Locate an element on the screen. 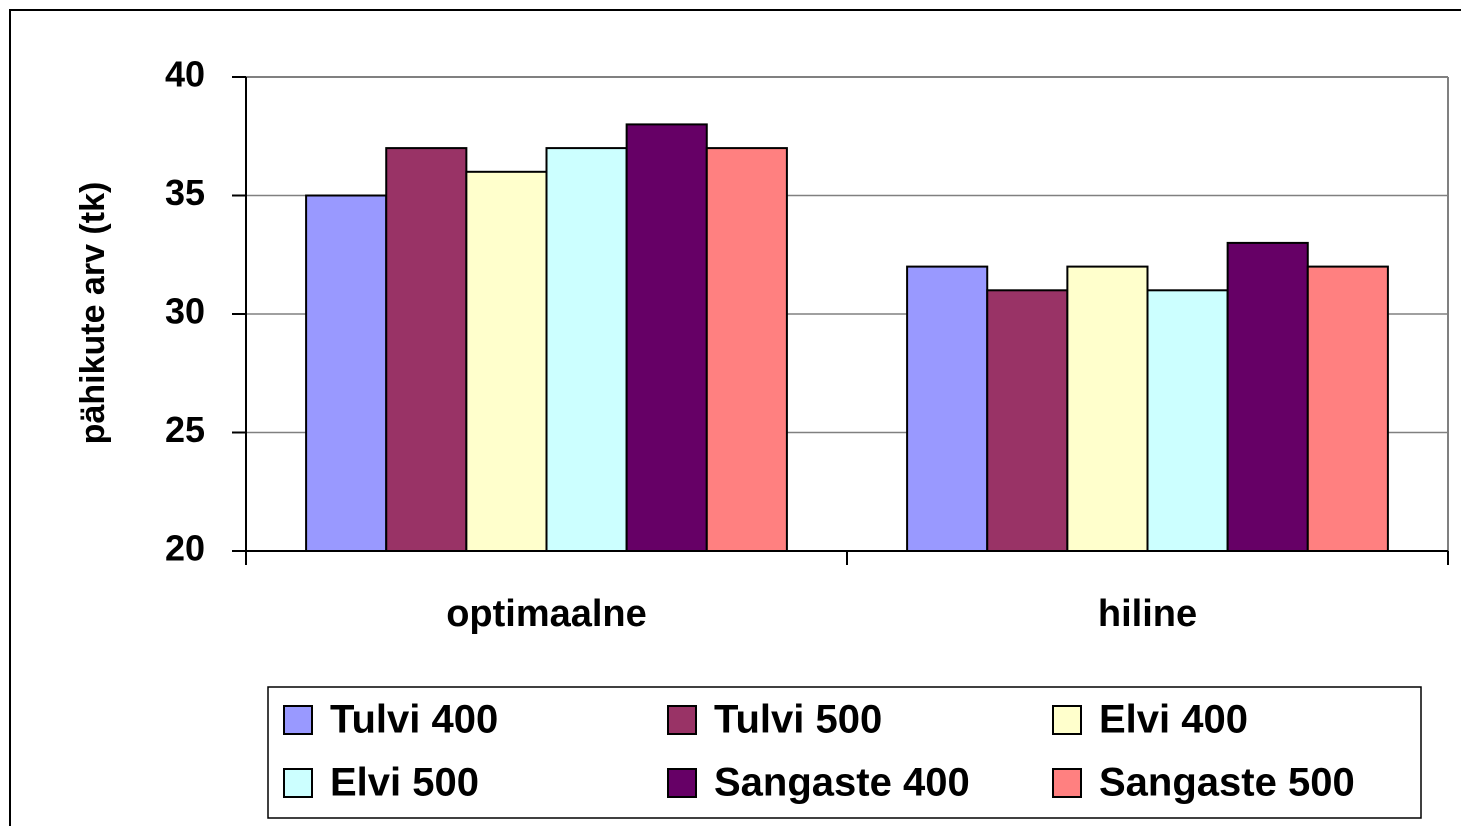 The image size is (1461, 826). x-tick-label: optimaalne is located at coordinates (546, 614).